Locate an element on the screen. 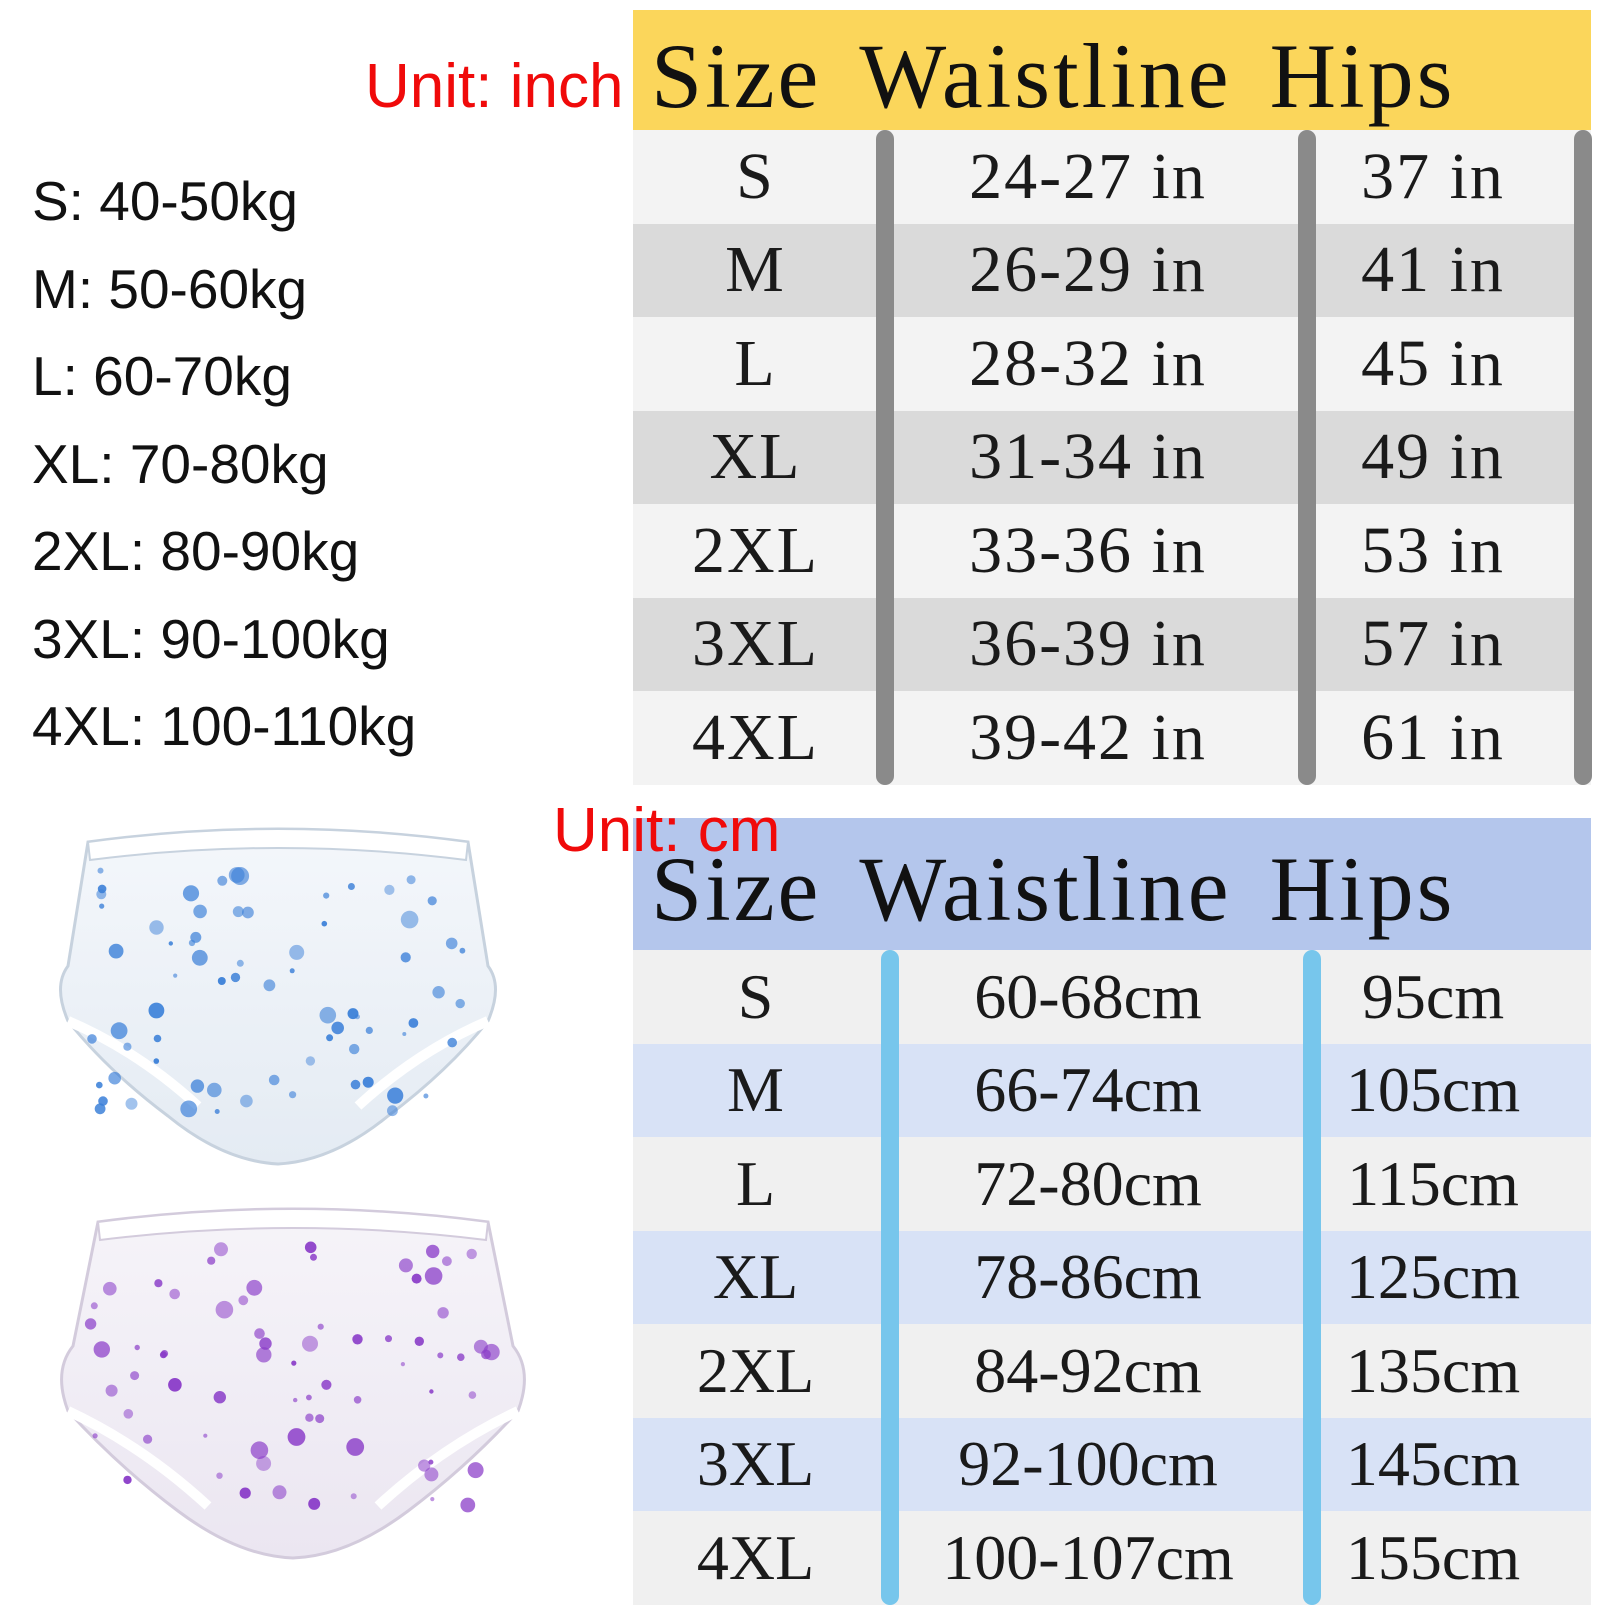  leg-opening is located at coordinates (134, 1063).